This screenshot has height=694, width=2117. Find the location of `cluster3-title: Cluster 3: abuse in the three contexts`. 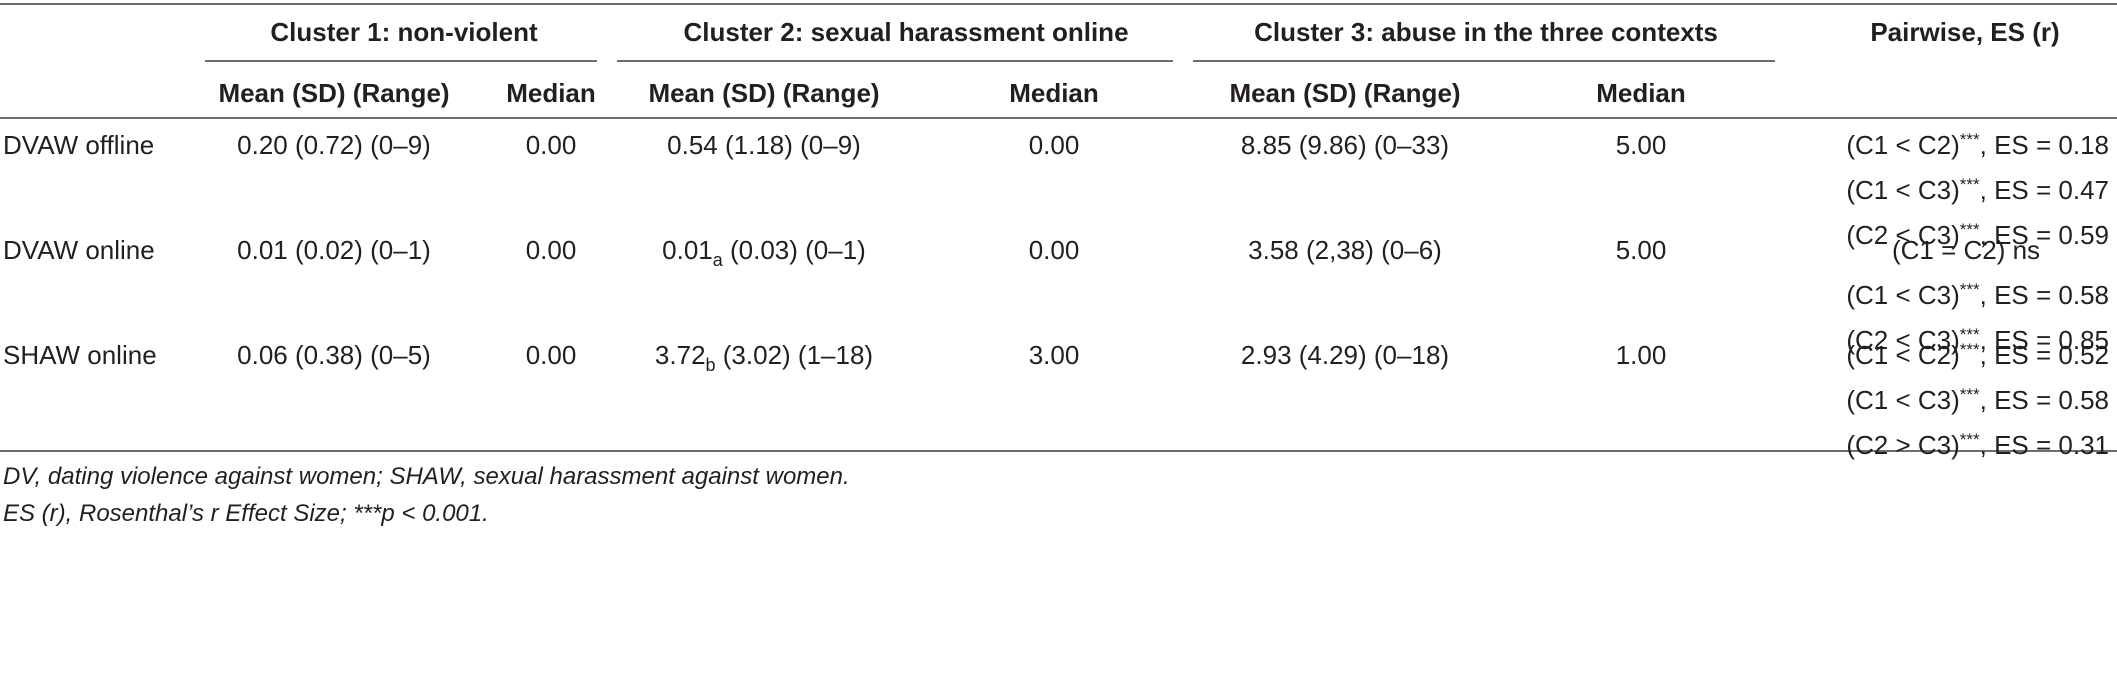

cluster3-title: Cluster 3: abuse in the three contexts is located at coordinates (1486, 32).